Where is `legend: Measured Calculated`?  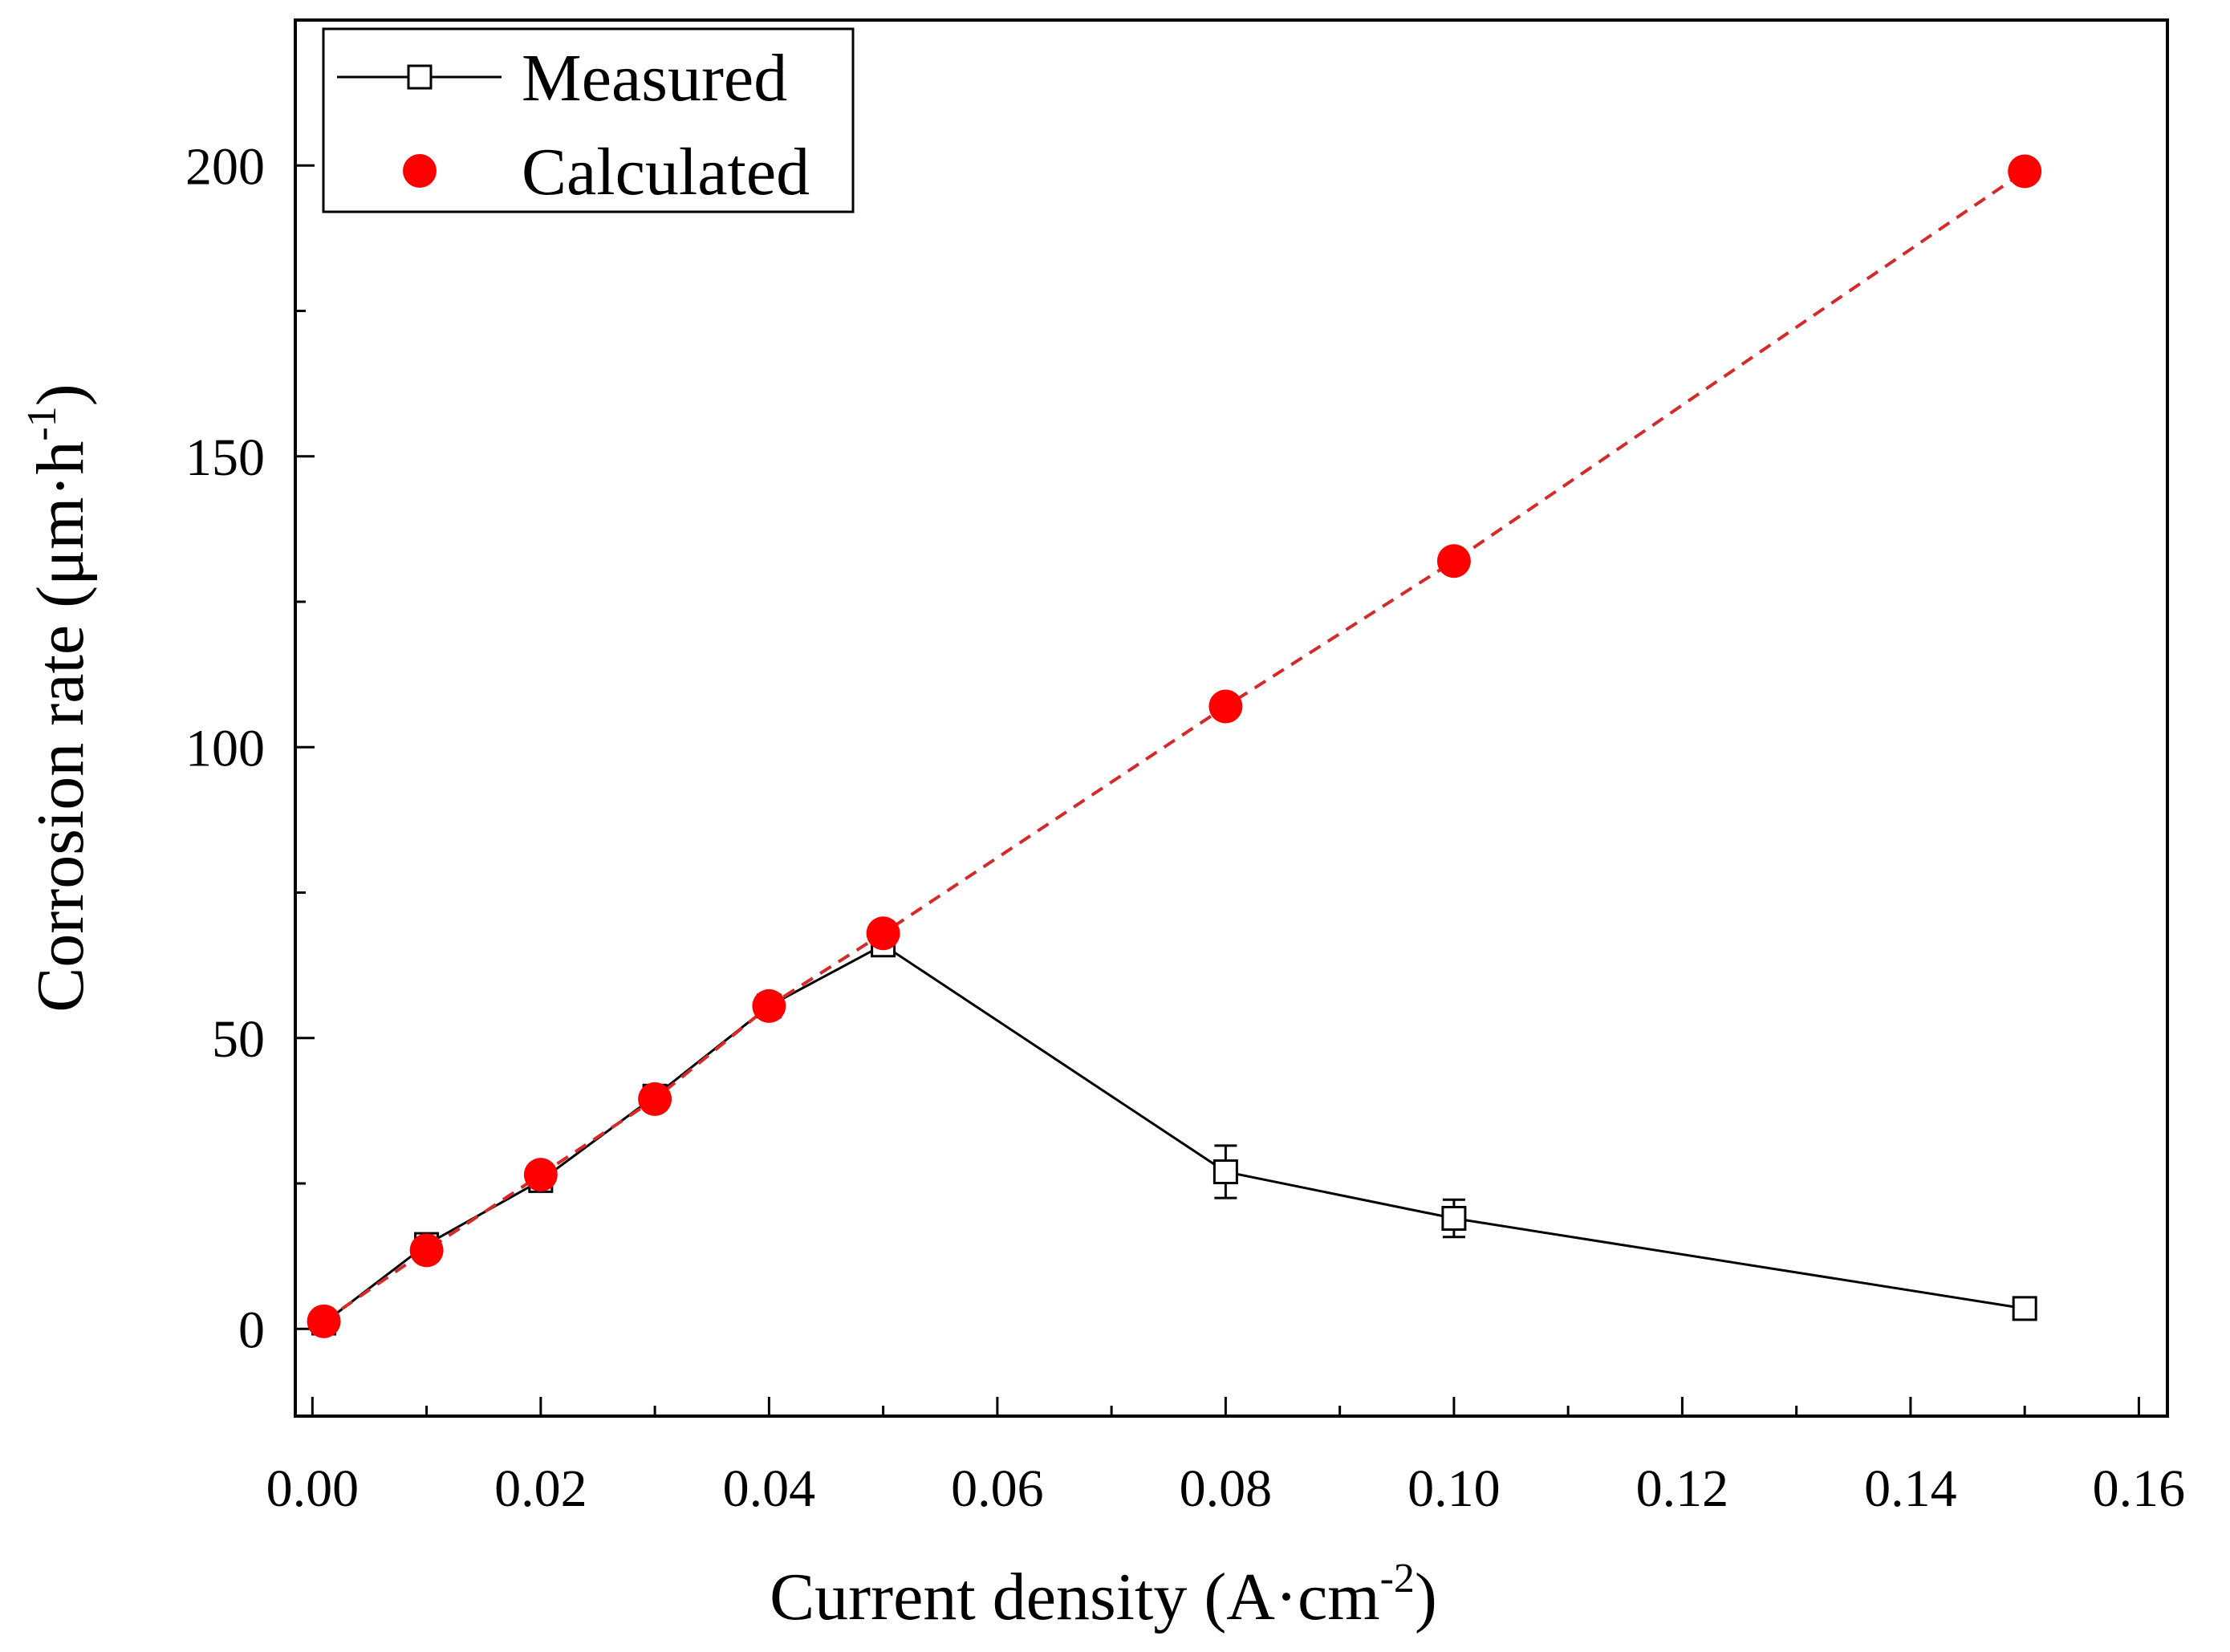 legend: Measured Calculated is located at coordinates (588, 120).